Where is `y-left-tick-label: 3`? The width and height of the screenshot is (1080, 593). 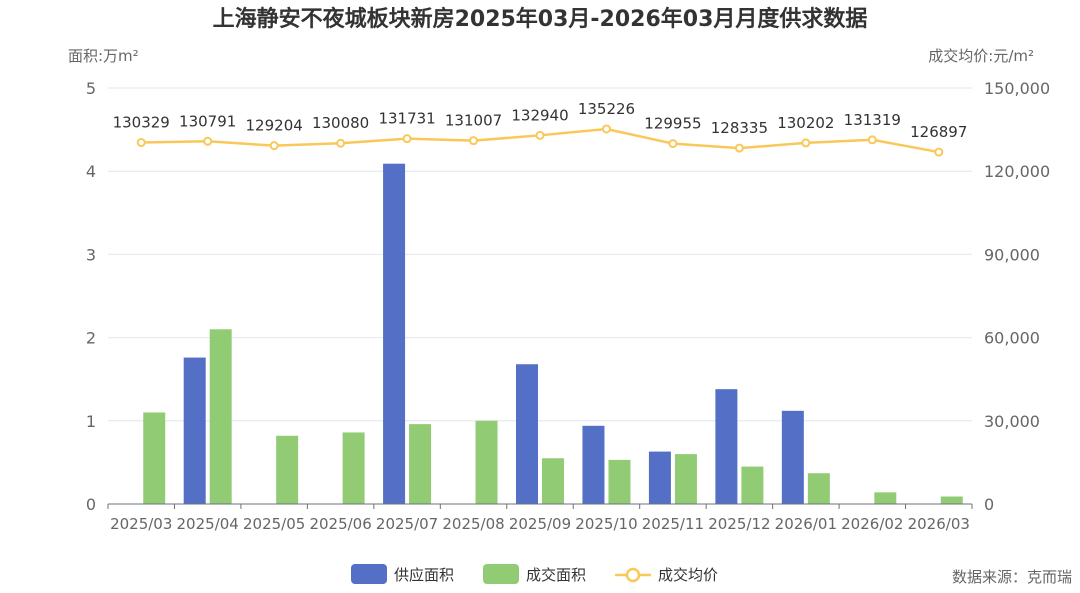 y-left-tick-label: 3 is located at coordinates (91, 254).